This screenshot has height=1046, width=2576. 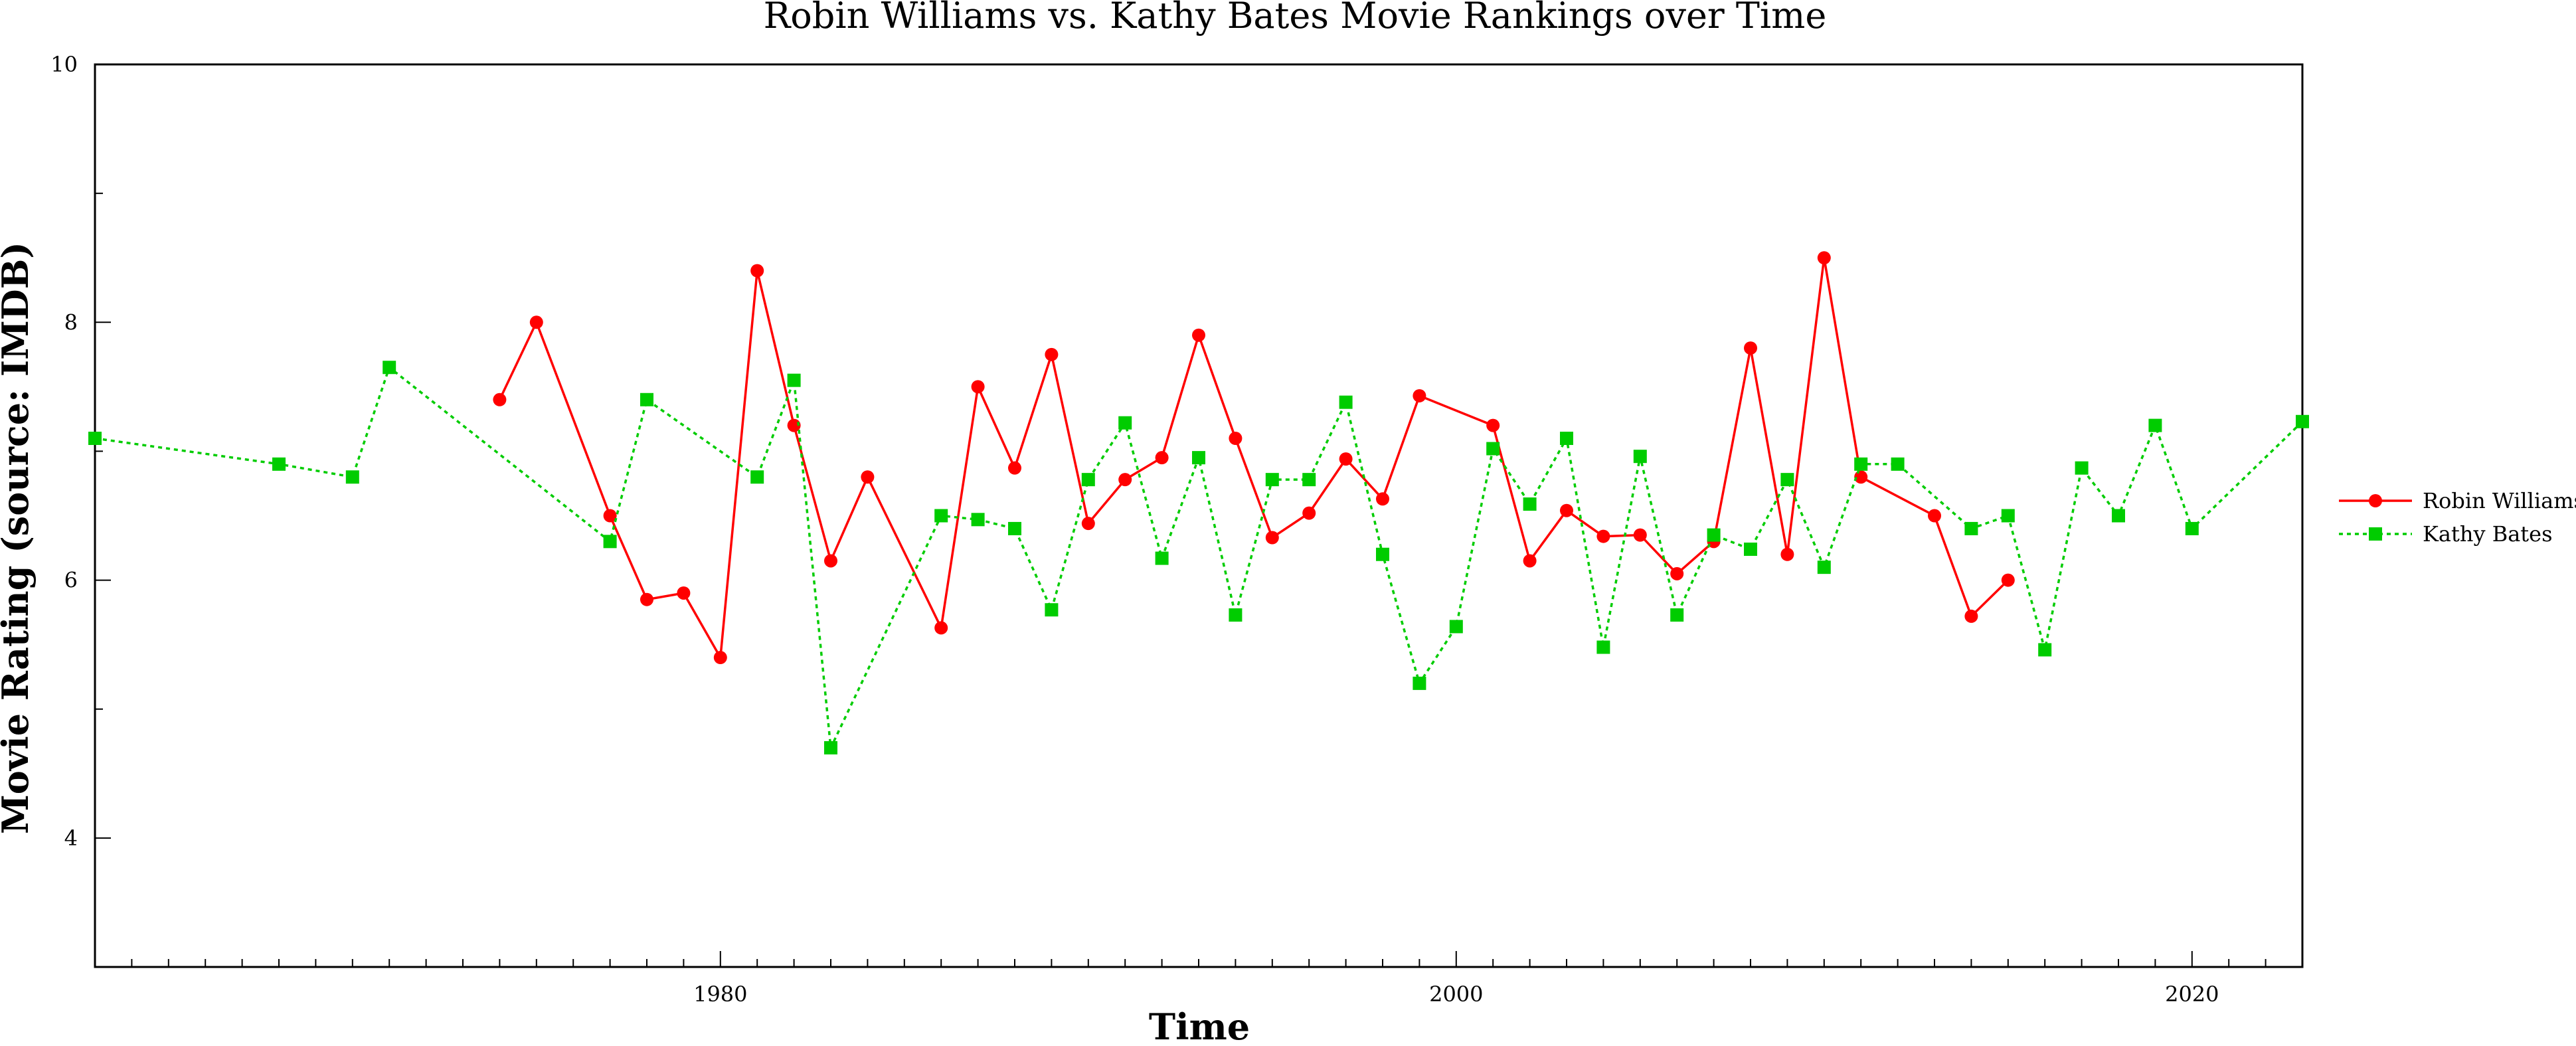 I want to click on legend-item: Robin Williams, so click(x=2457, y=500).